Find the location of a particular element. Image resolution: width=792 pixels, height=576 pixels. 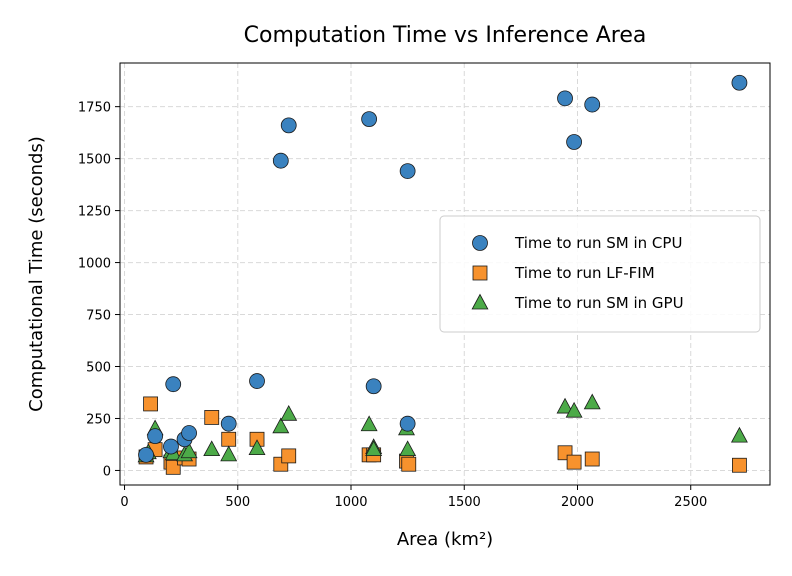

y-tick-label: 500 is located at coordinates (98, 368).